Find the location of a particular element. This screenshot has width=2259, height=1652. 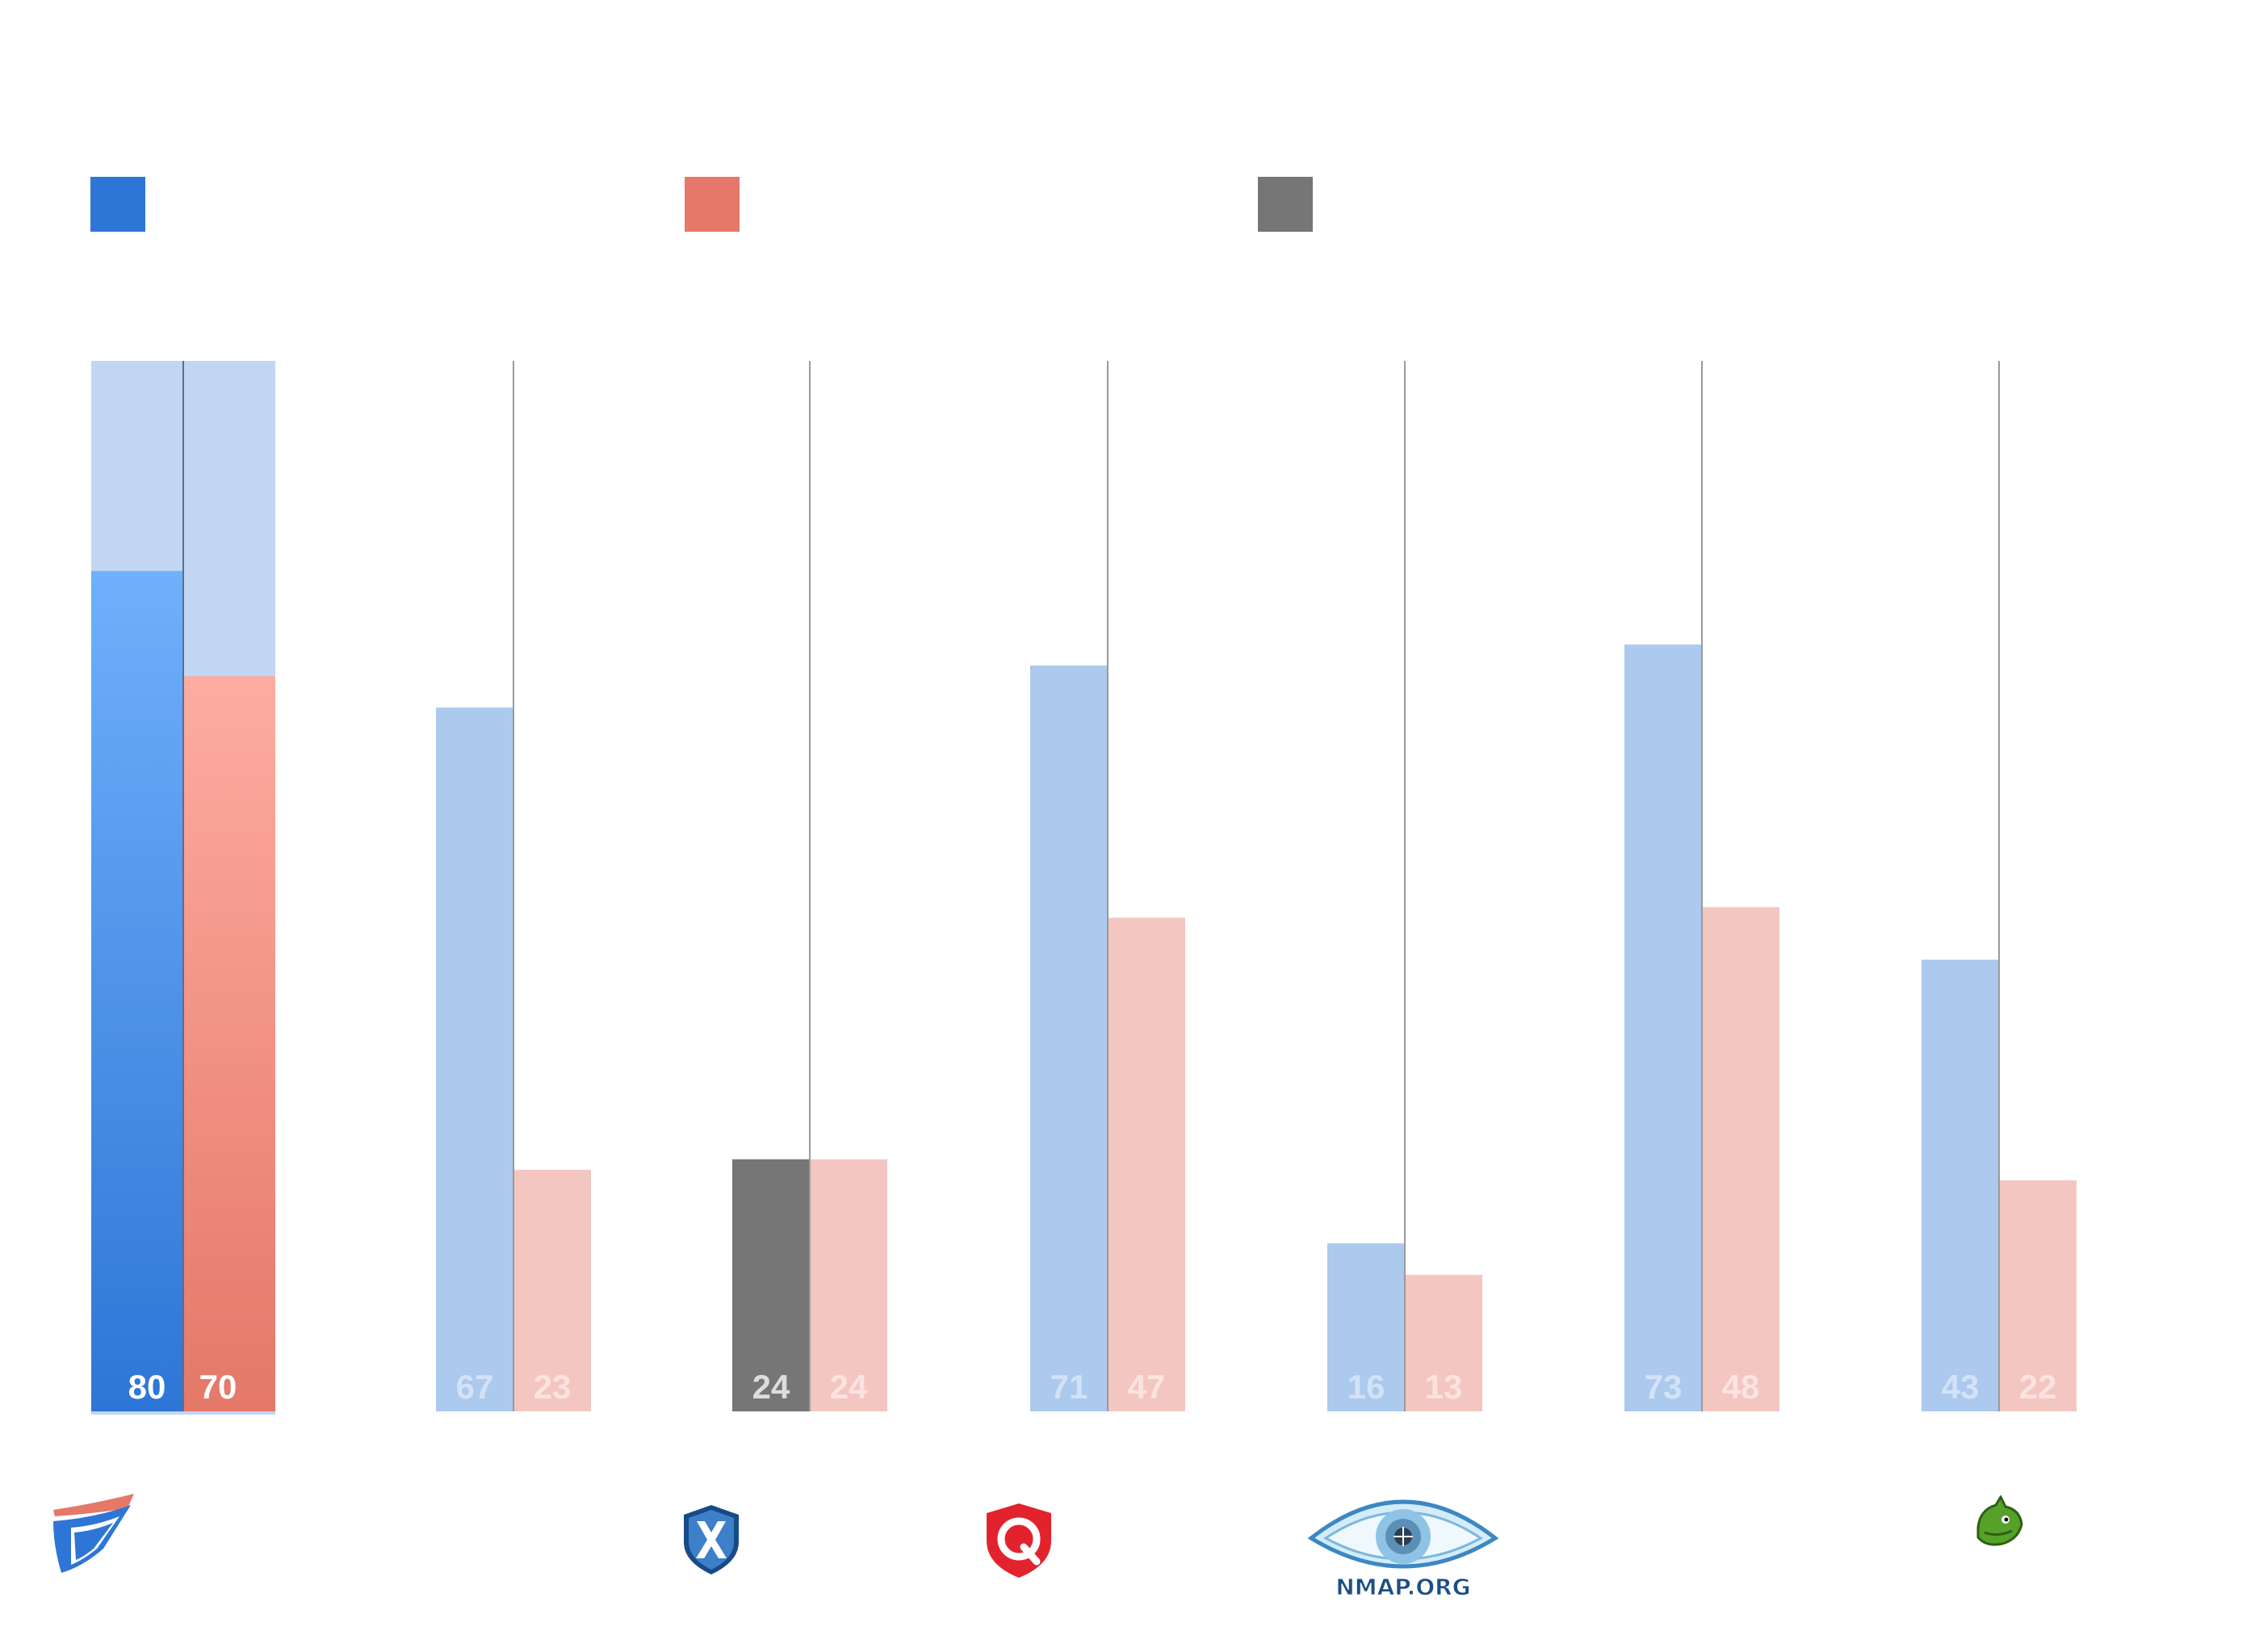

bar-a-label-5: 73 is located at coordinates (1664, 1387).